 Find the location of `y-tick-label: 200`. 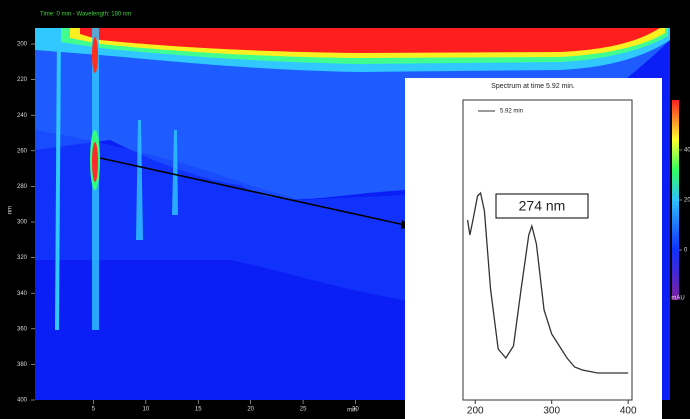

y-tick-label: 200 is located at coordinates (22, 45).